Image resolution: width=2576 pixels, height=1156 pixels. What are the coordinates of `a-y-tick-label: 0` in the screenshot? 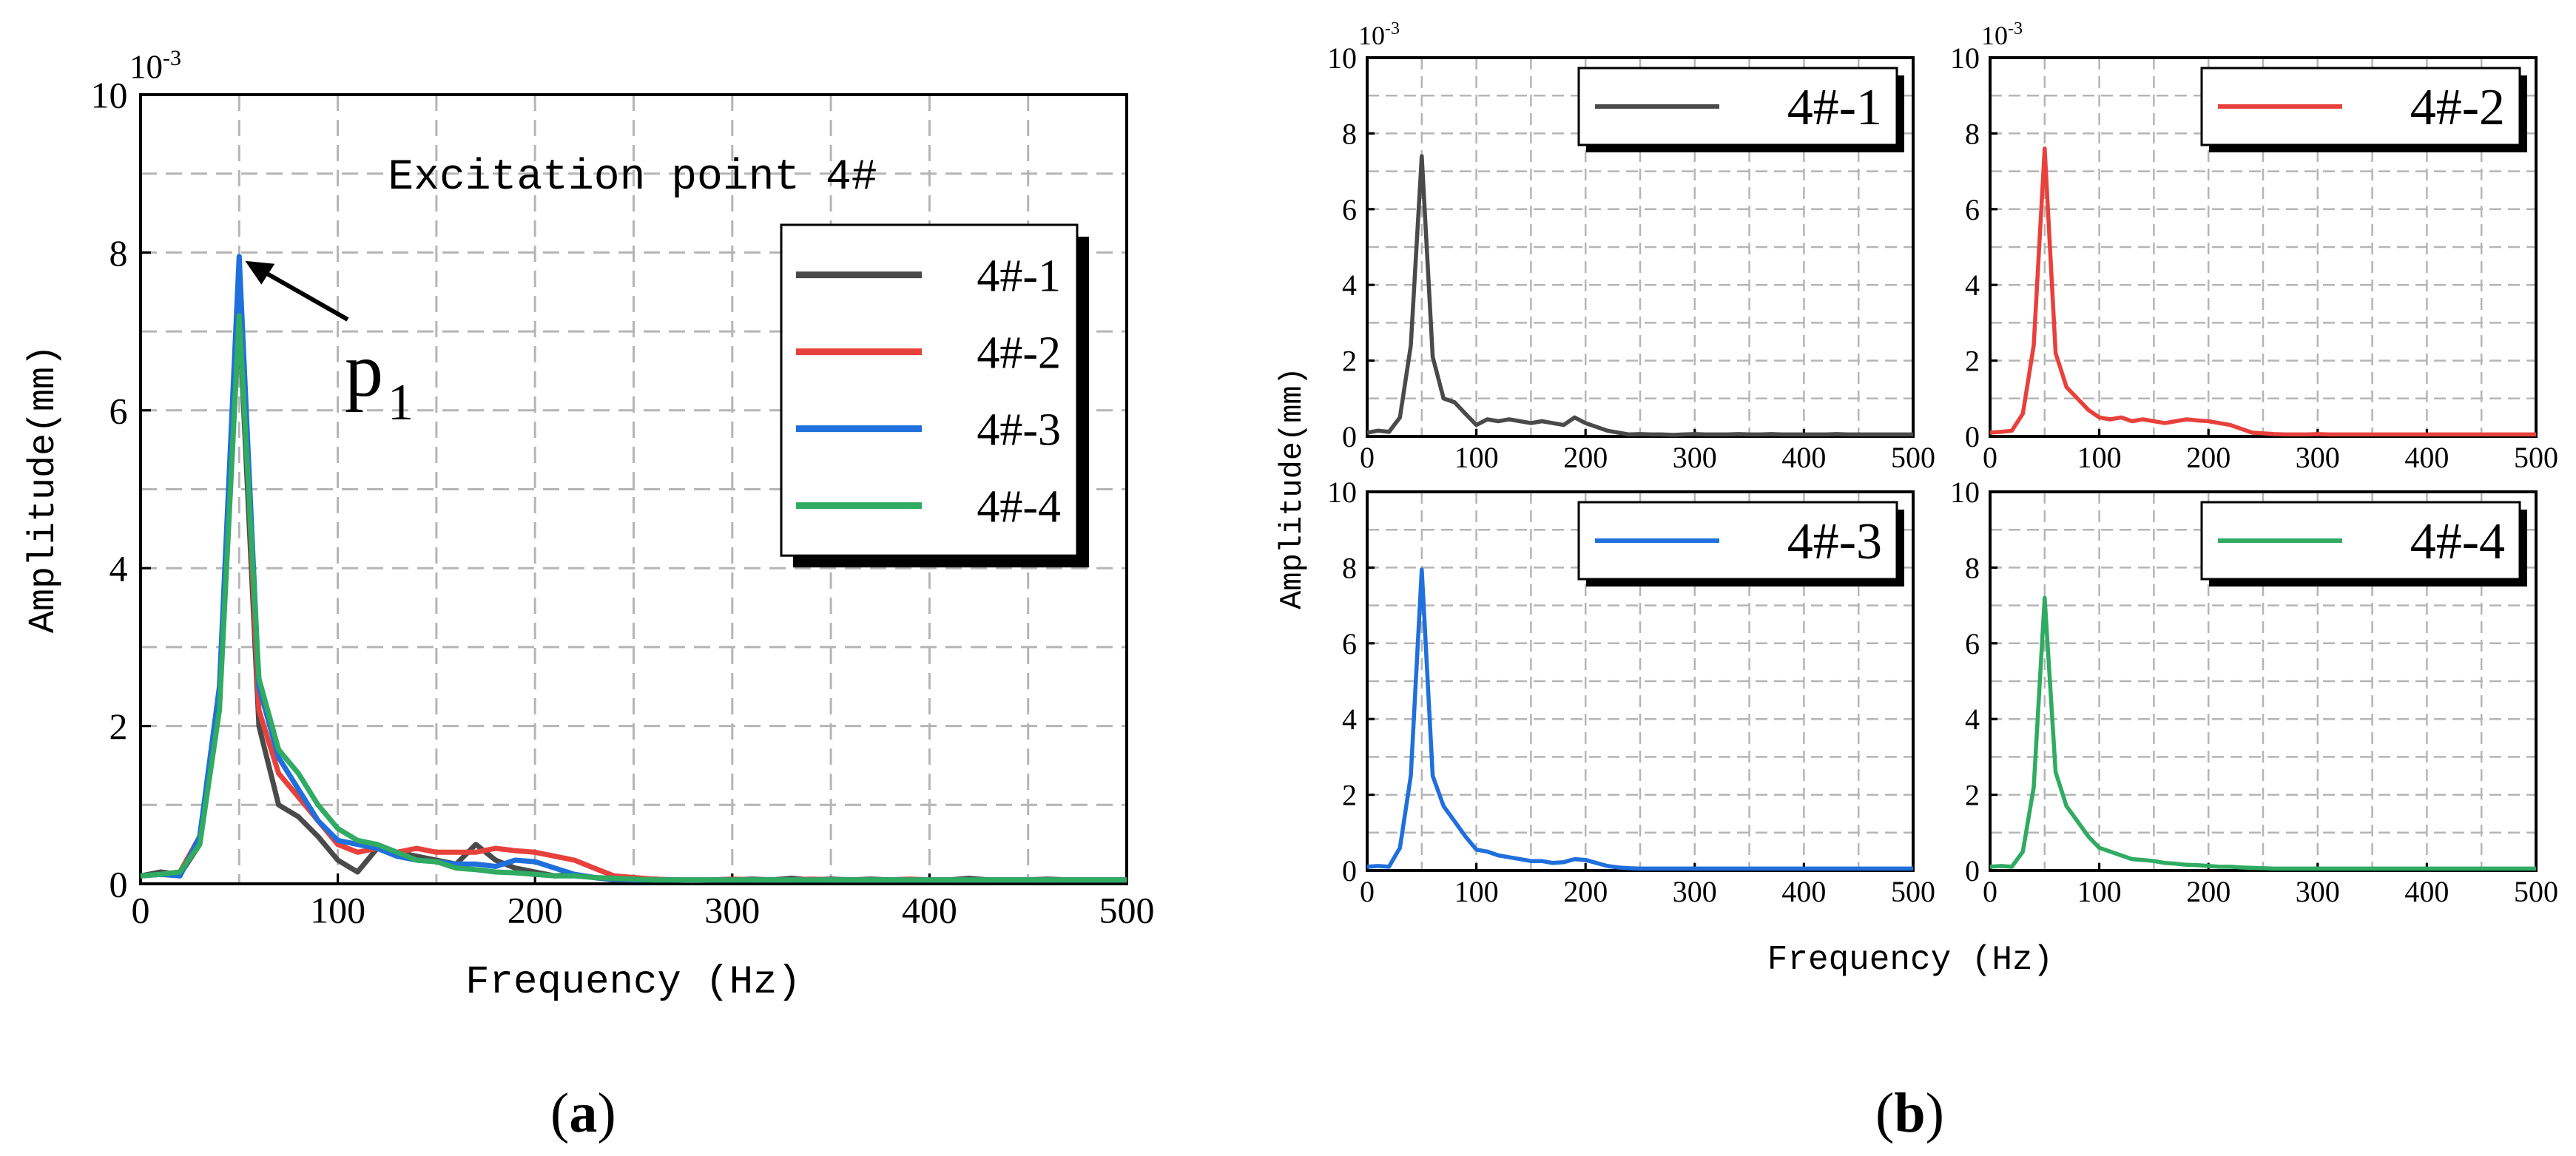 It's located at (118, 884).